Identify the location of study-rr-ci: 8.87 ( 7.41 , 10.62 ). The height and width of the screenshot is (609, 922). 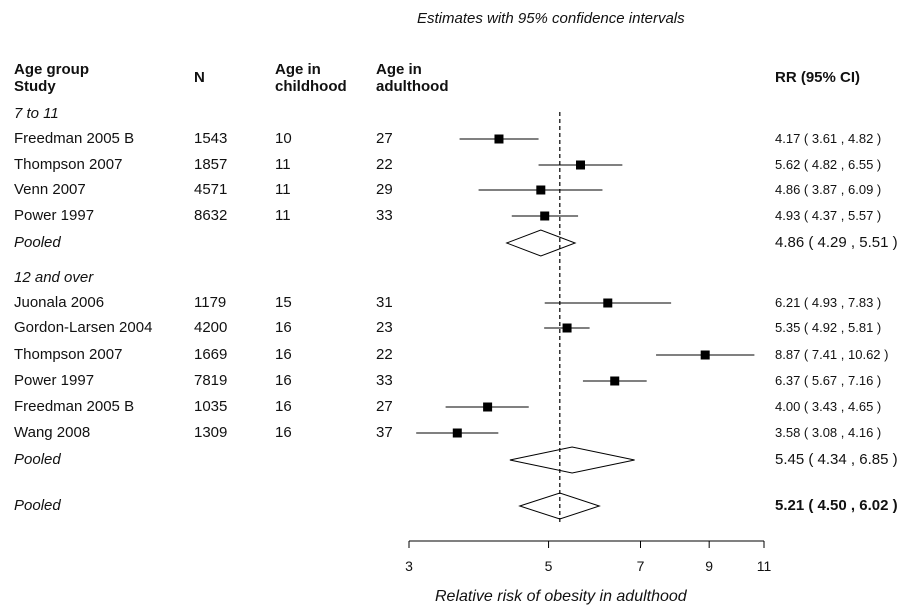
(832, 354).